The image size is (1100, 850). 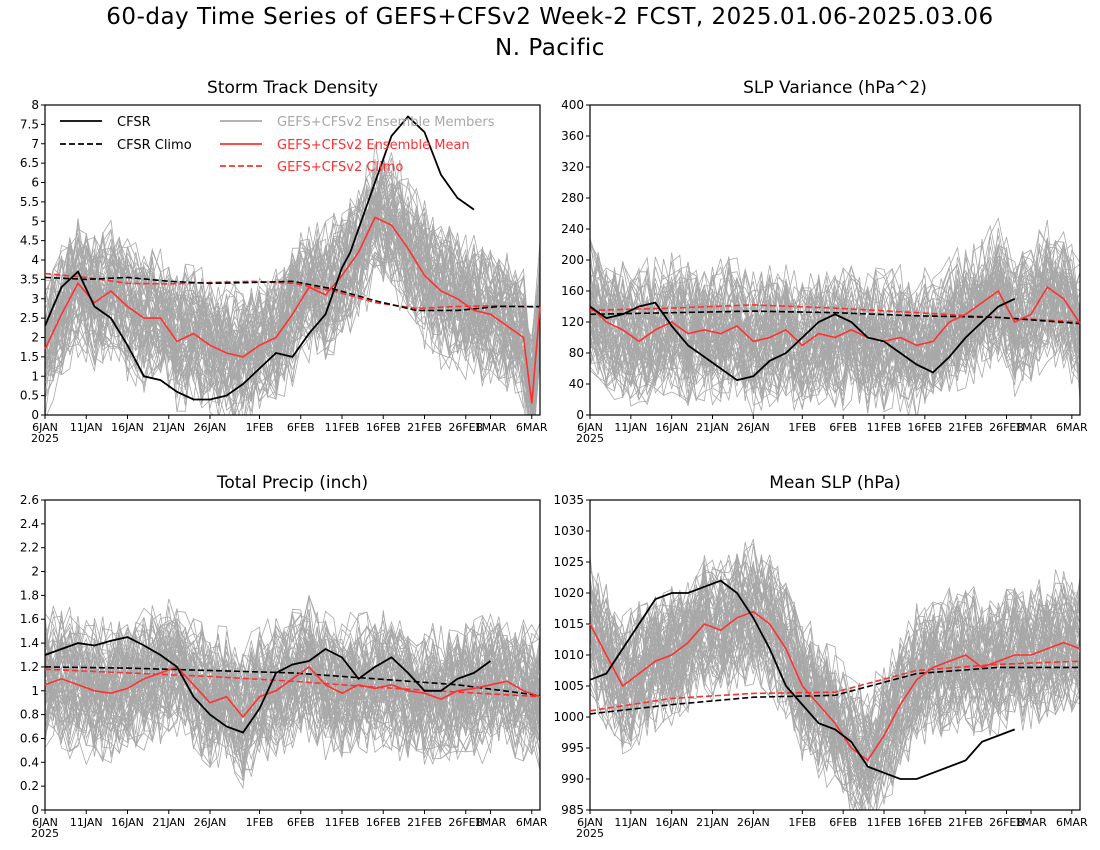 What do you see at coordinates (572, 748) in the screenshot?
I see `y-tick-label: 995` at bounding box center [572, 748].